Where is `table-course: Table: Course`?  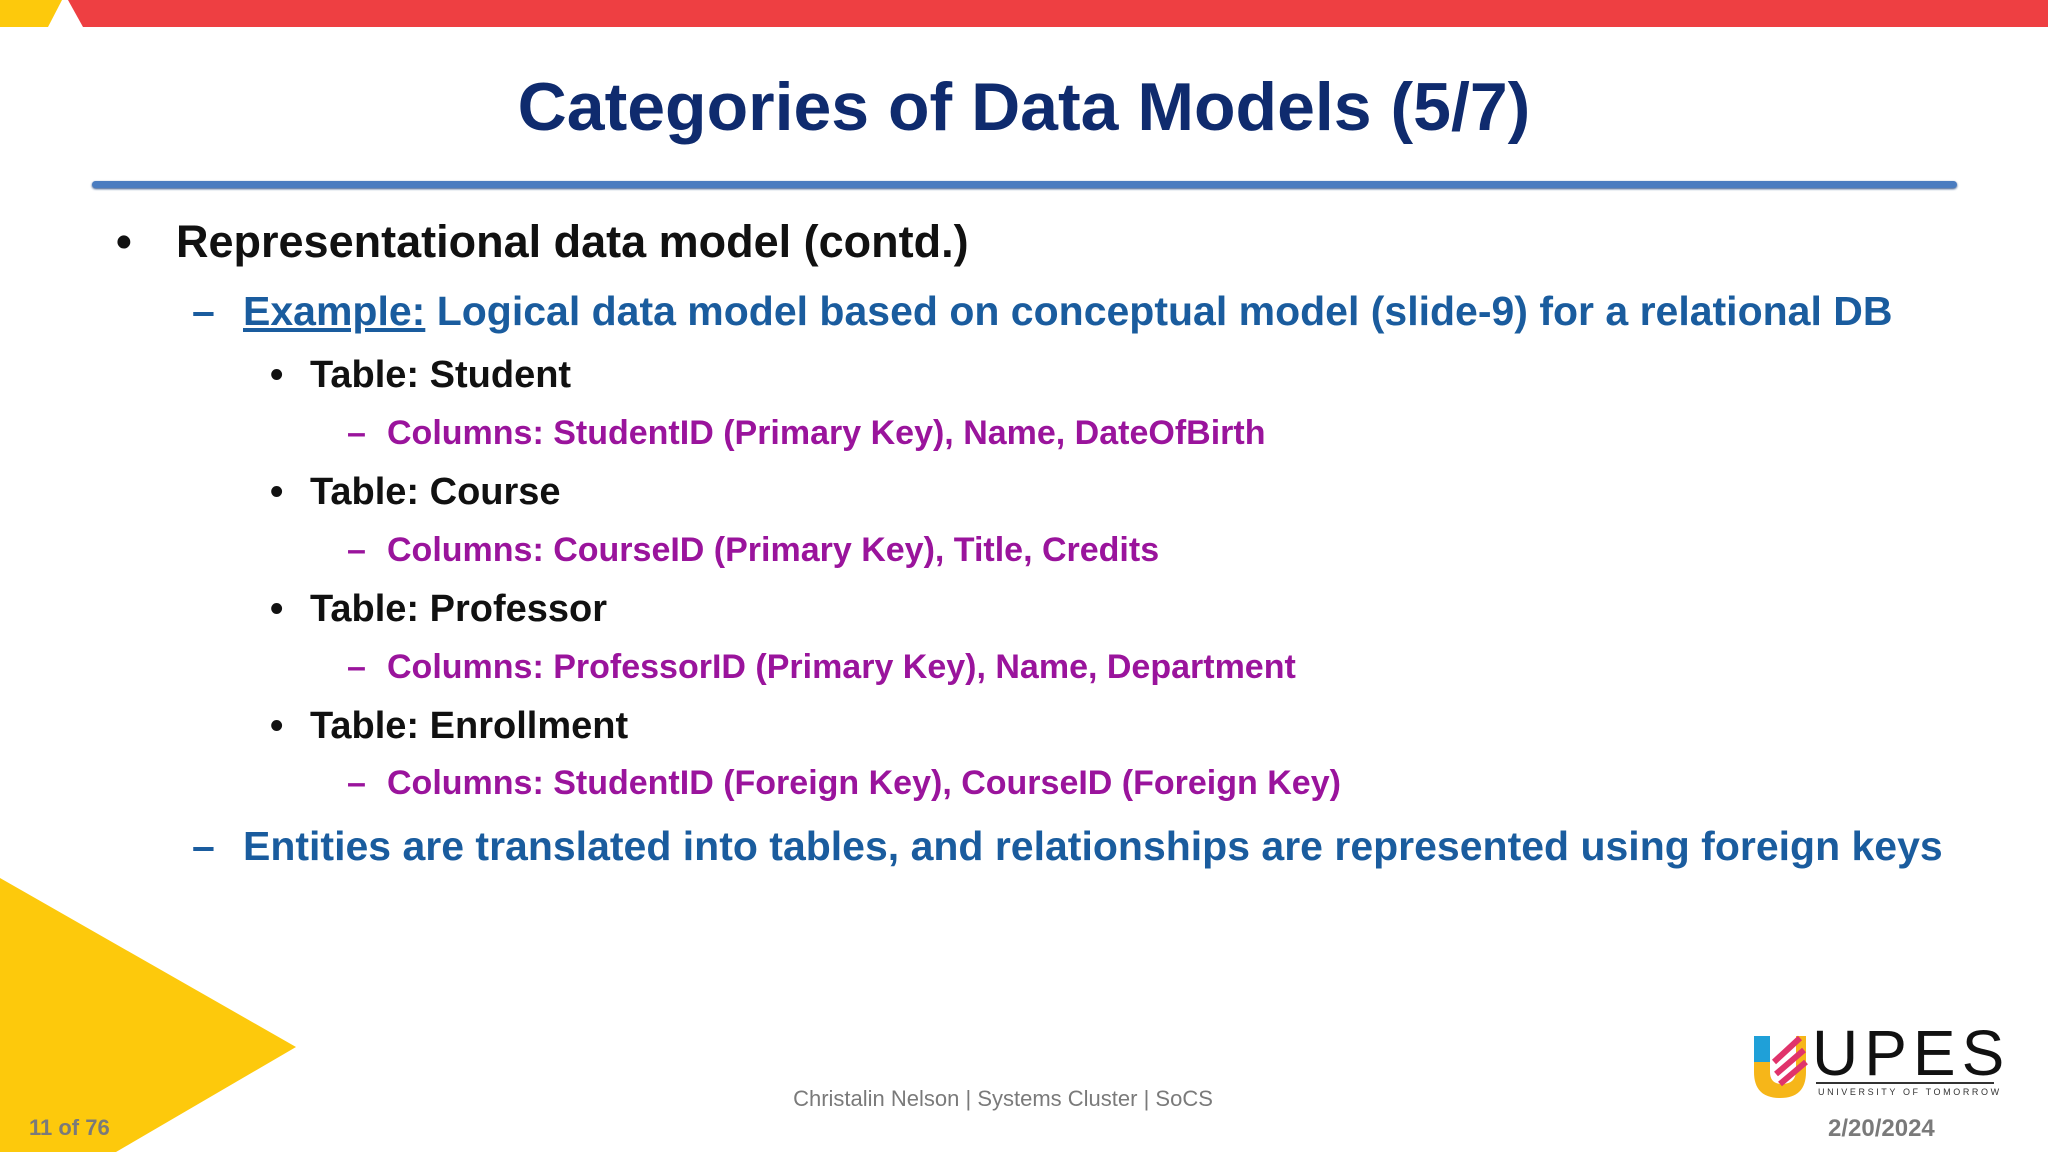 table-course: Table: Course is located at coordinates (435, 492).